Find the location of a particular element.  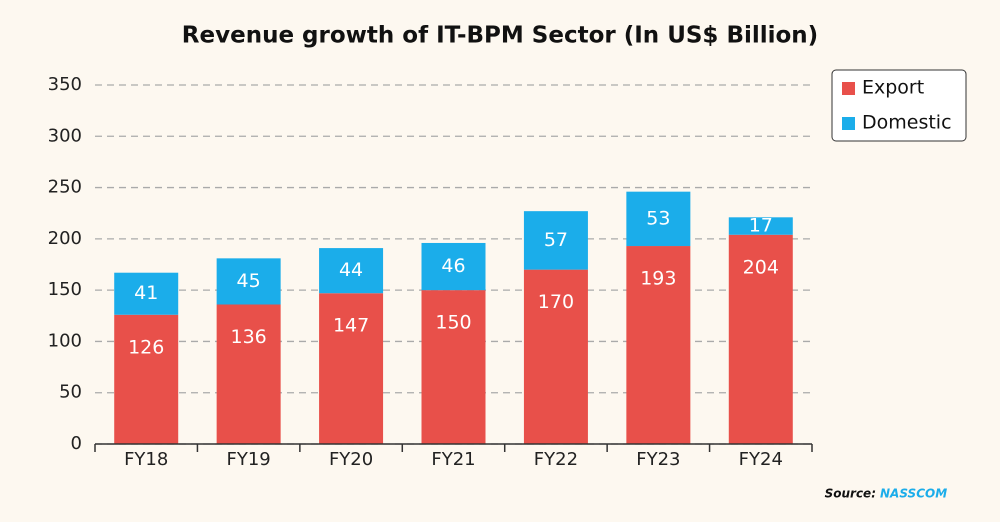

x-tick-label: FY20 is located at coordinates (351, 459).